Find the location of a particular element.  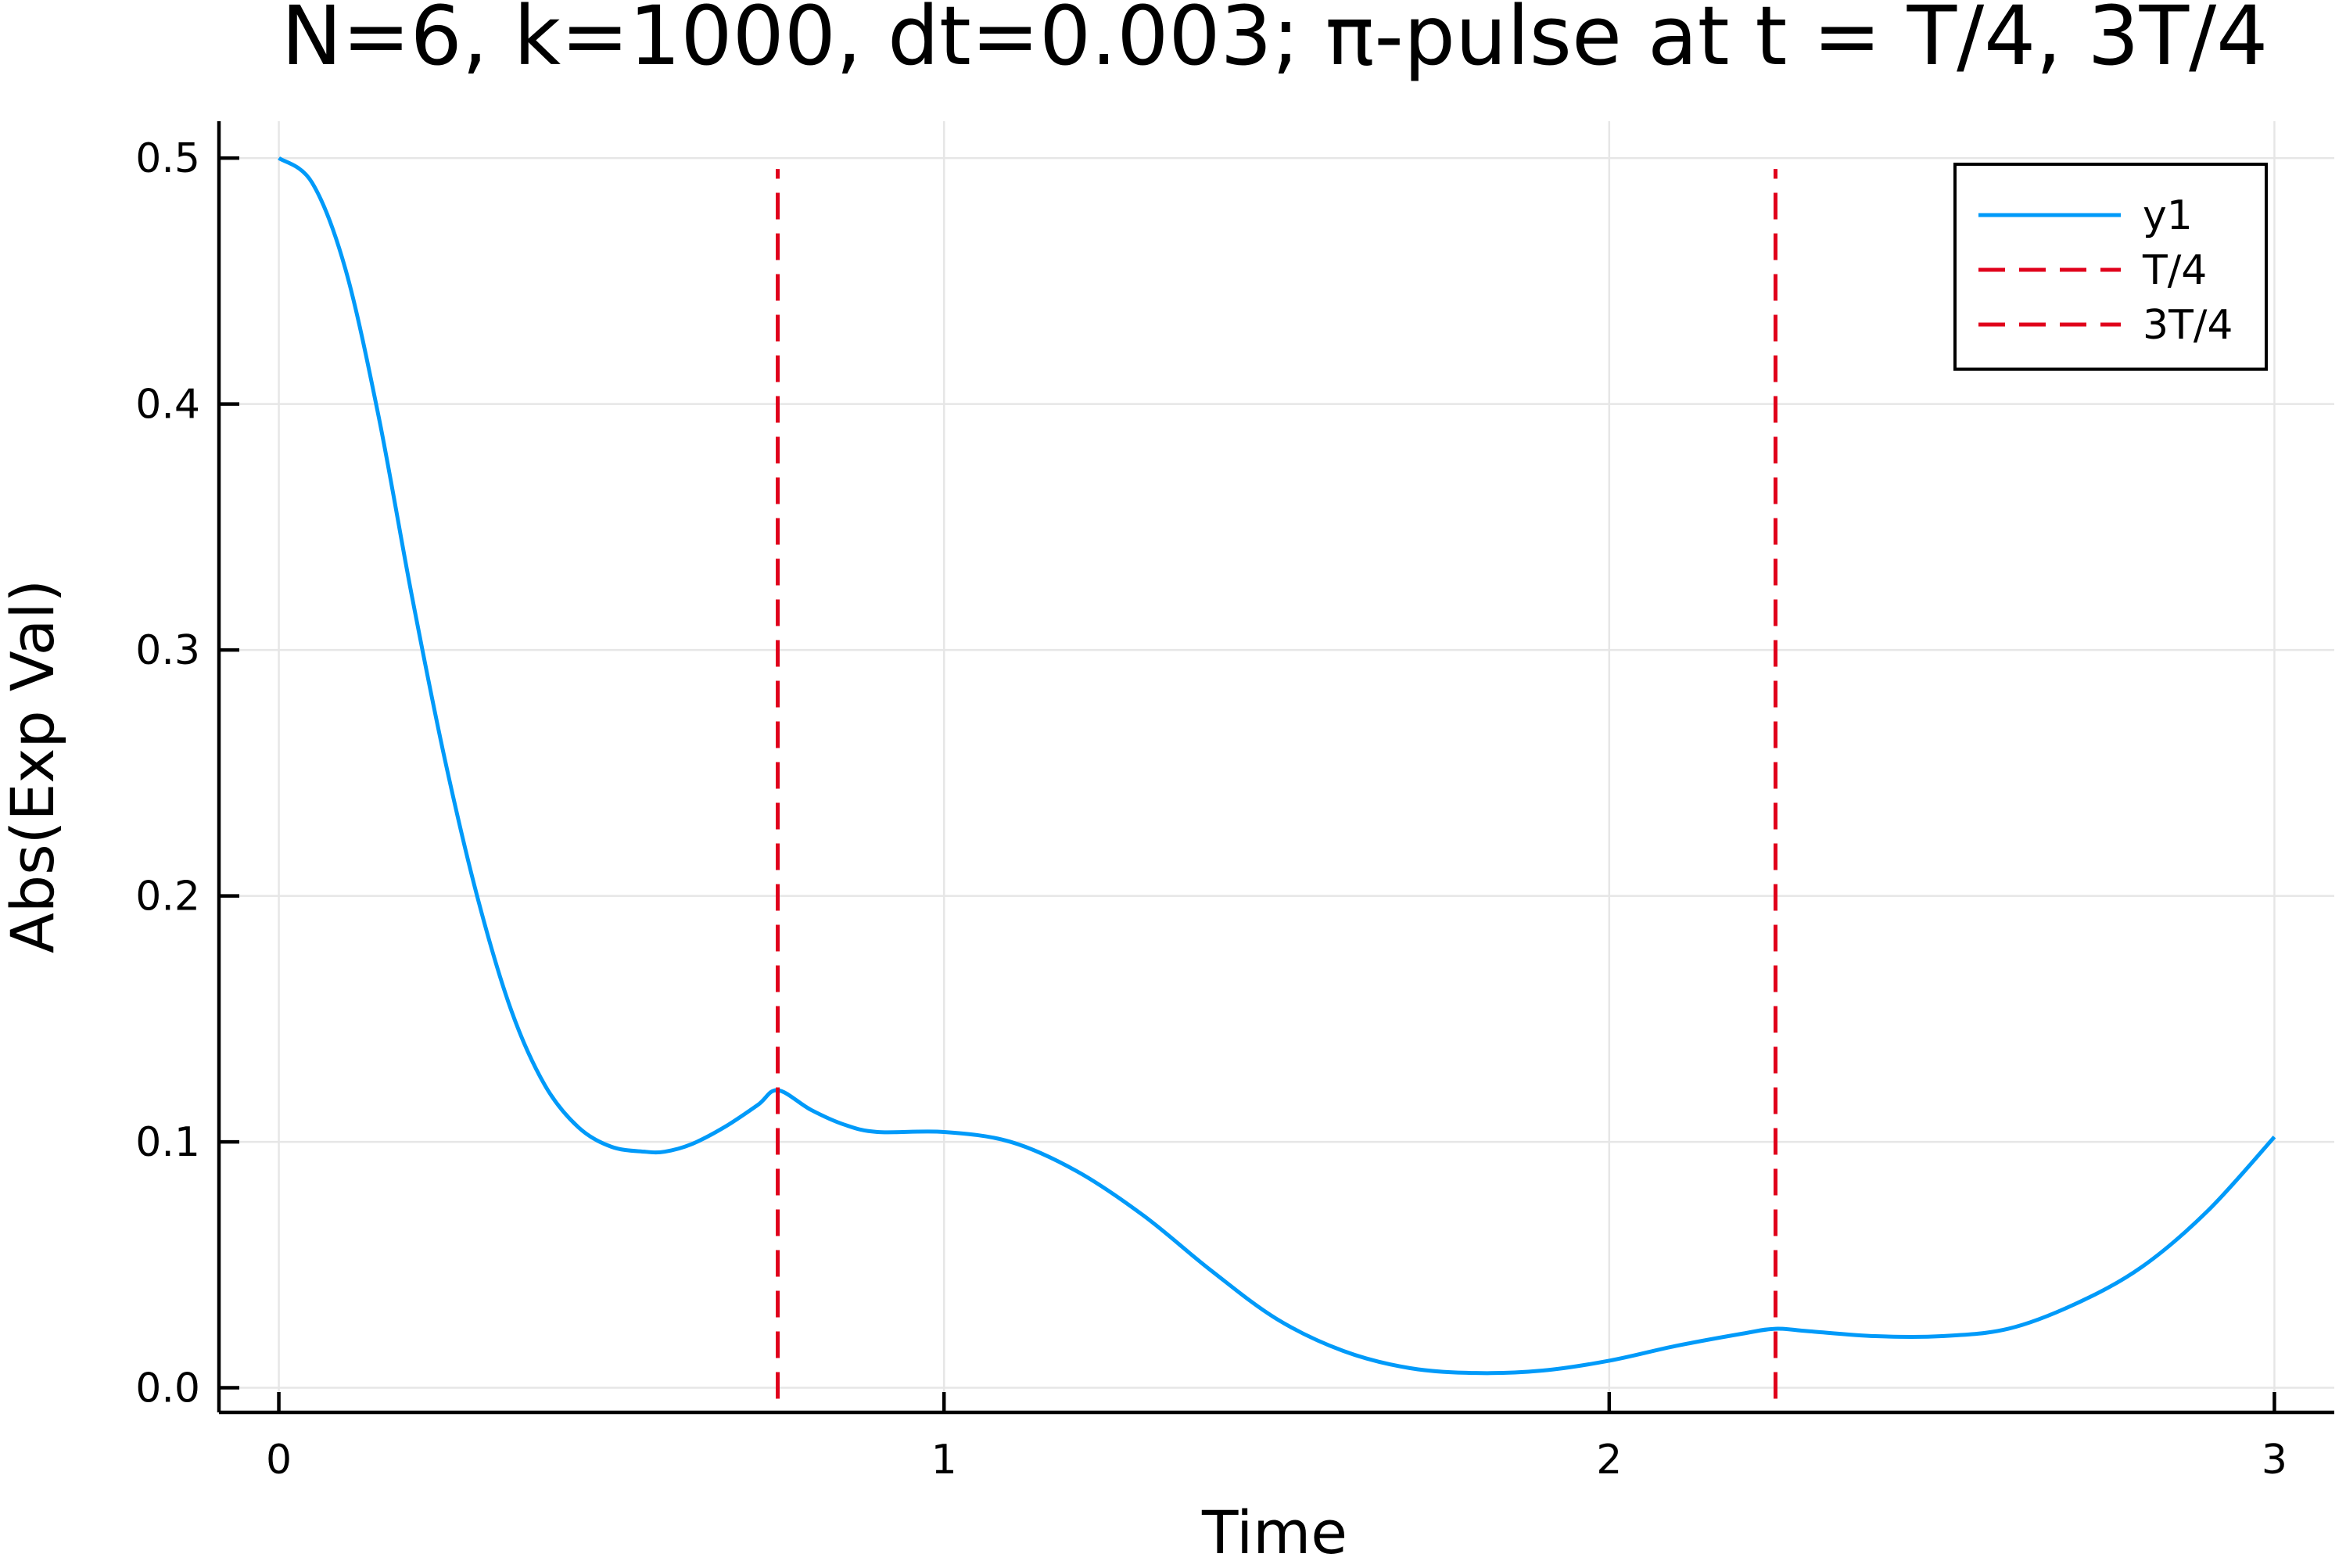

legend: y1 T/4 3T/4 is located at coordinates (2110, 267).